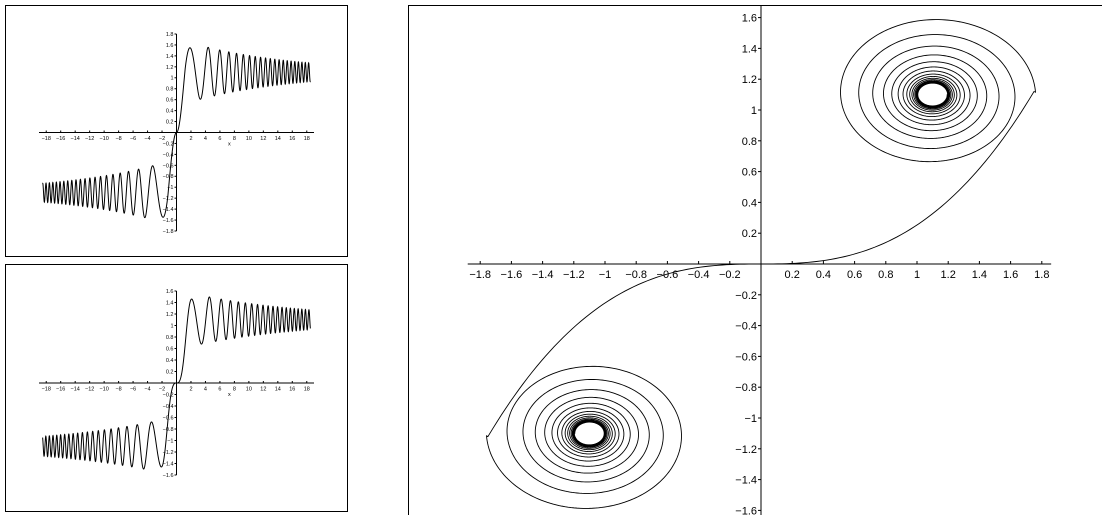 Image resolution: width=1102 pixels, height=515 pixels. What do you see at coordinates (619, 386) in the screenshot?
I see `trajectory-negative` at bounding box center [619, 386].